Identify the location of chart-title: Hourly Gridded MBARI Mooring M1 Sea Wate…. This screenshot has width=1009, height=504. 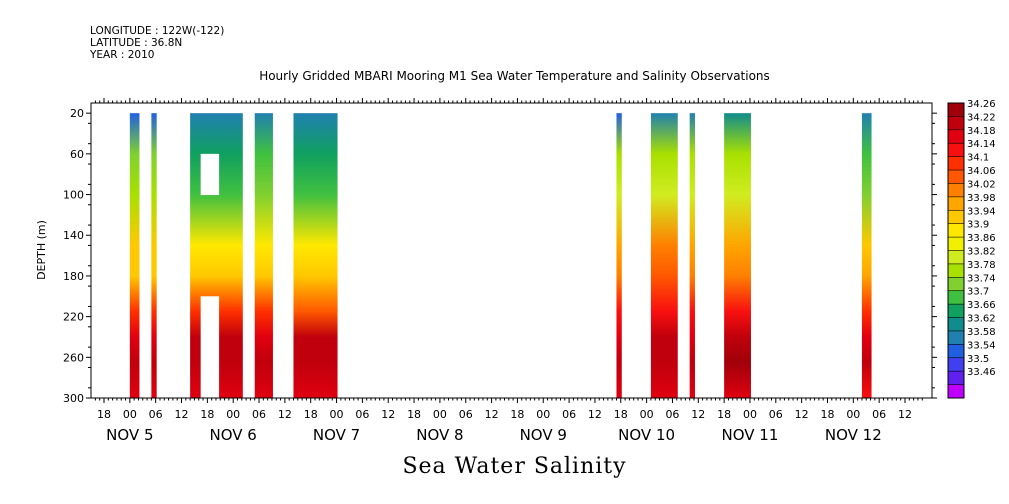
(514, 76).